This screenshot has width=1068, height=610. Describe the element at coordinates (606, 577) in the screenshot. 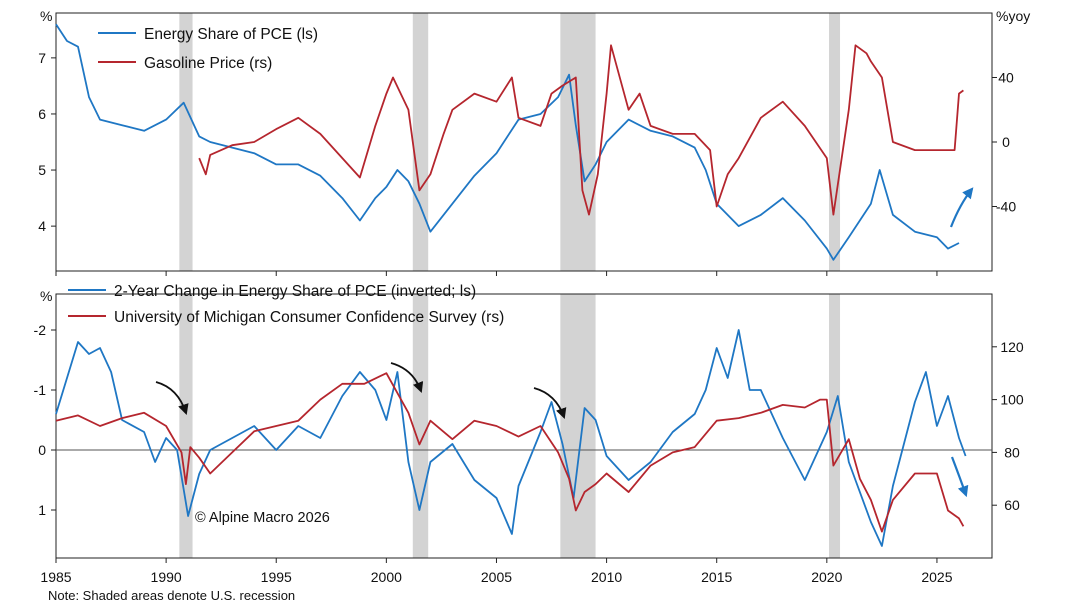

I see `x-tick-label: 2010` at that location.